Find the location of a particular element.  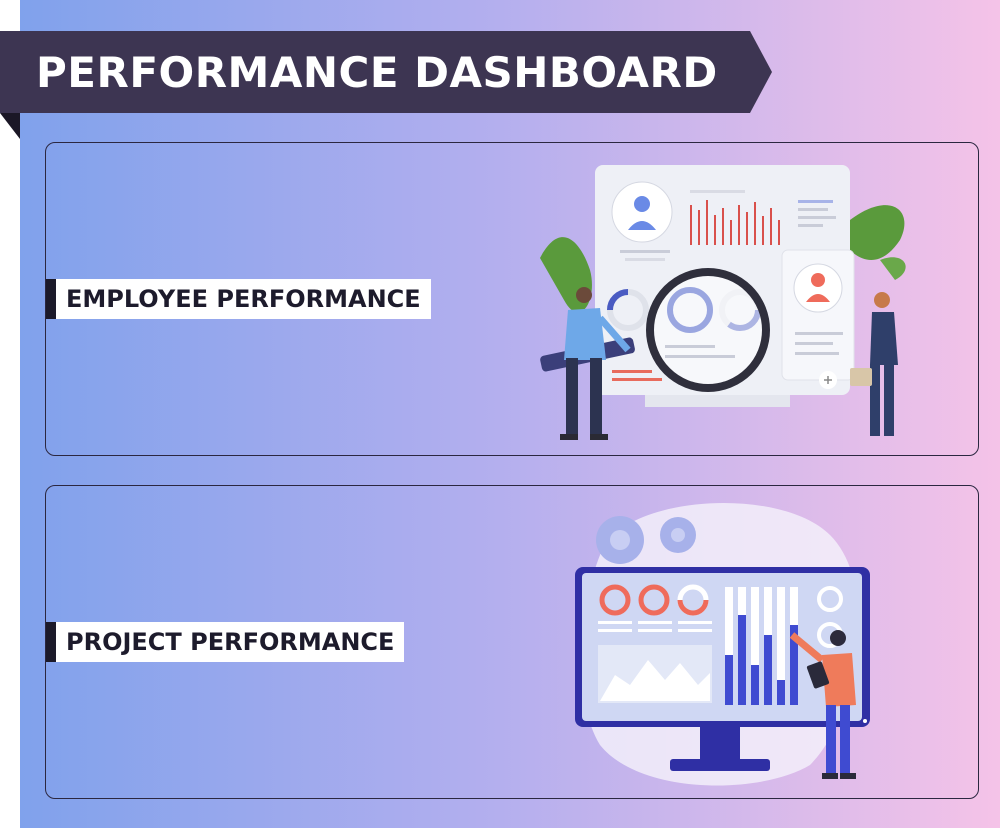

project-performance-illustration is located at coordinates (722, 644).